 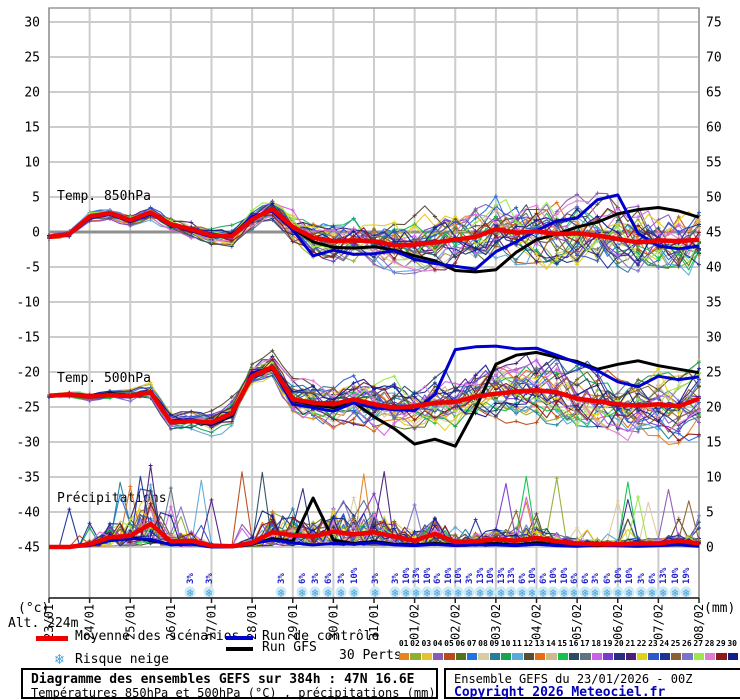 I want to click on svg-text: -15, so click(x=28, y=338).